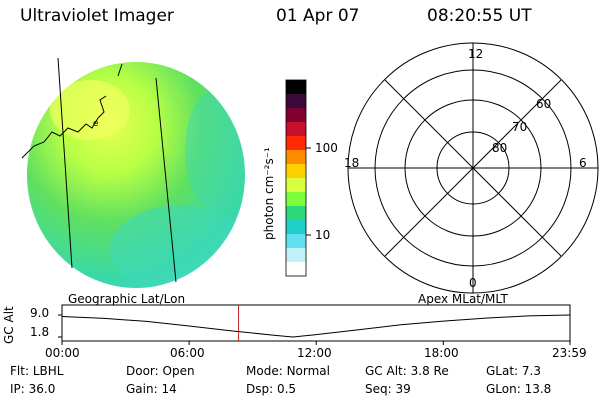 This screenshot has height=400, width=600. What do you see at coordinates (97, 16) in the screenshot?
I see `image-title: Ultraviolet Imager` at bounding box center [97, 16].